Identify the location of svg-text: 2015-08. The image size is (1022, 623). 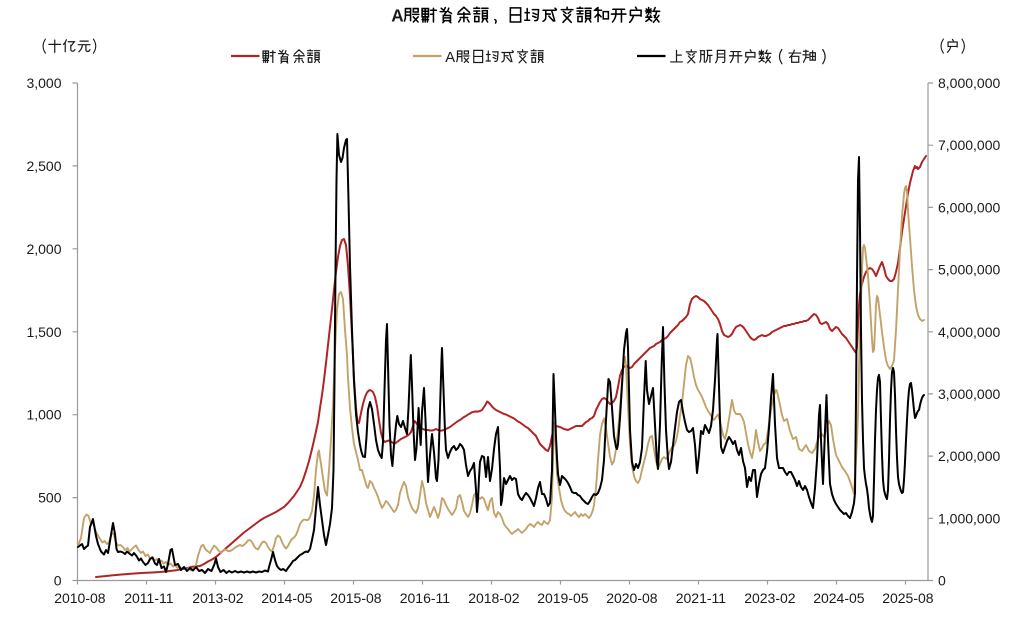
(356, 598).